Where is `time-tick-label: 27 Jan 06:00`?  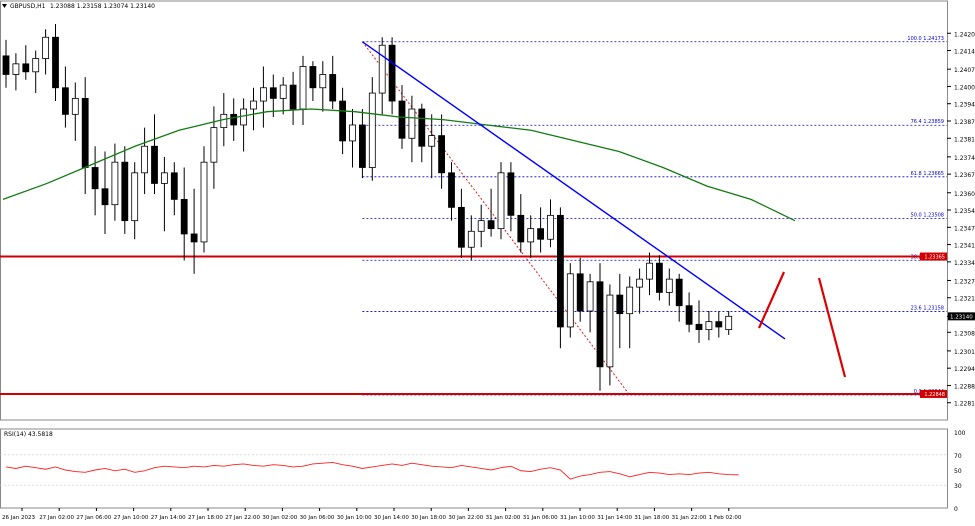
time-tick-label: 27 Jan 06:00 is located at coordinates (93, 518).